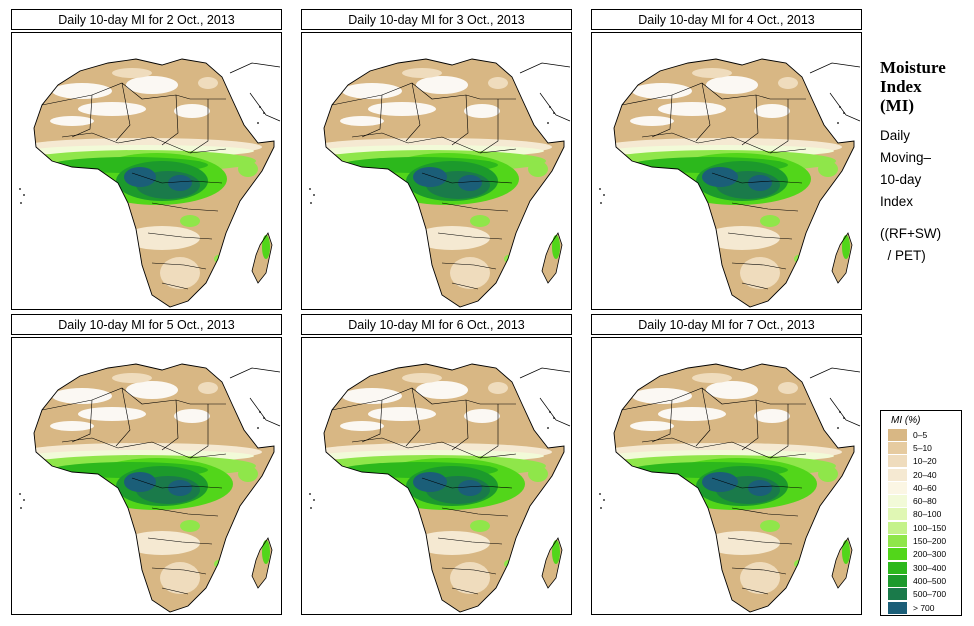 The width and height of the screenshot is (974, 626). What do you see at coordinates (146, 324) in the screenshot?
I see `panel-title: Daily 10-day MI for 5 Oct., 2013` at bounding box center [146, 324].